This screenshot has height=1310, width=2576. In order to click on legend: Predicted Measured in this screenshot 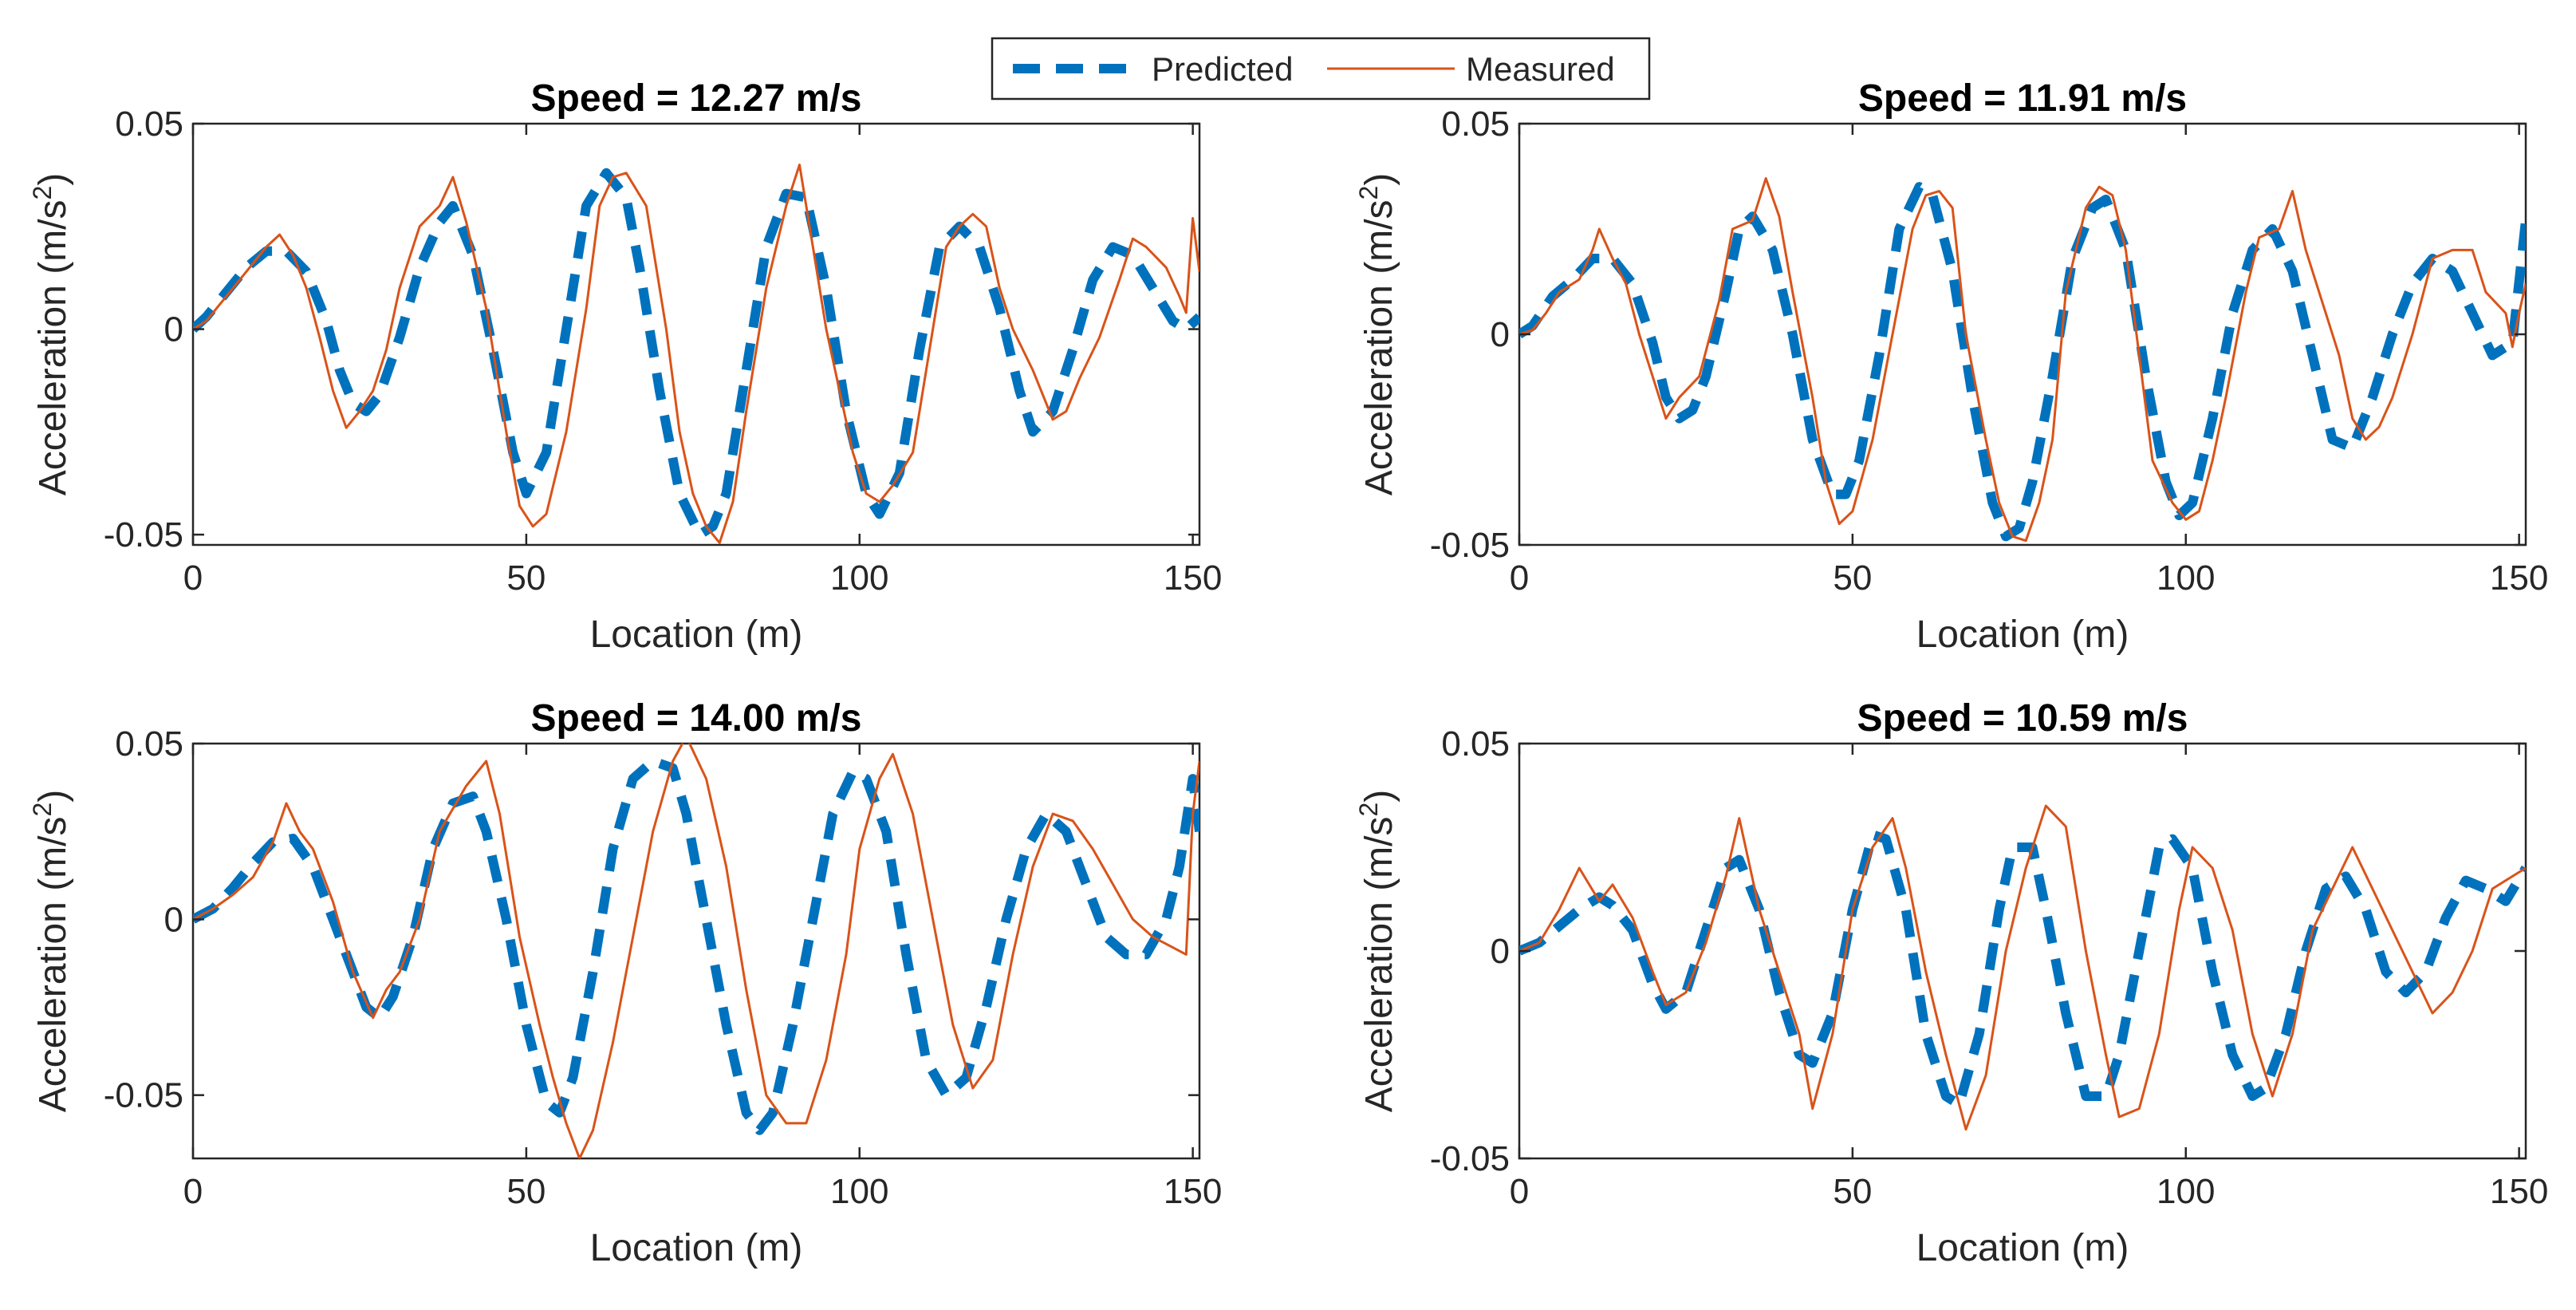, I will do `click(1321, 69)`.